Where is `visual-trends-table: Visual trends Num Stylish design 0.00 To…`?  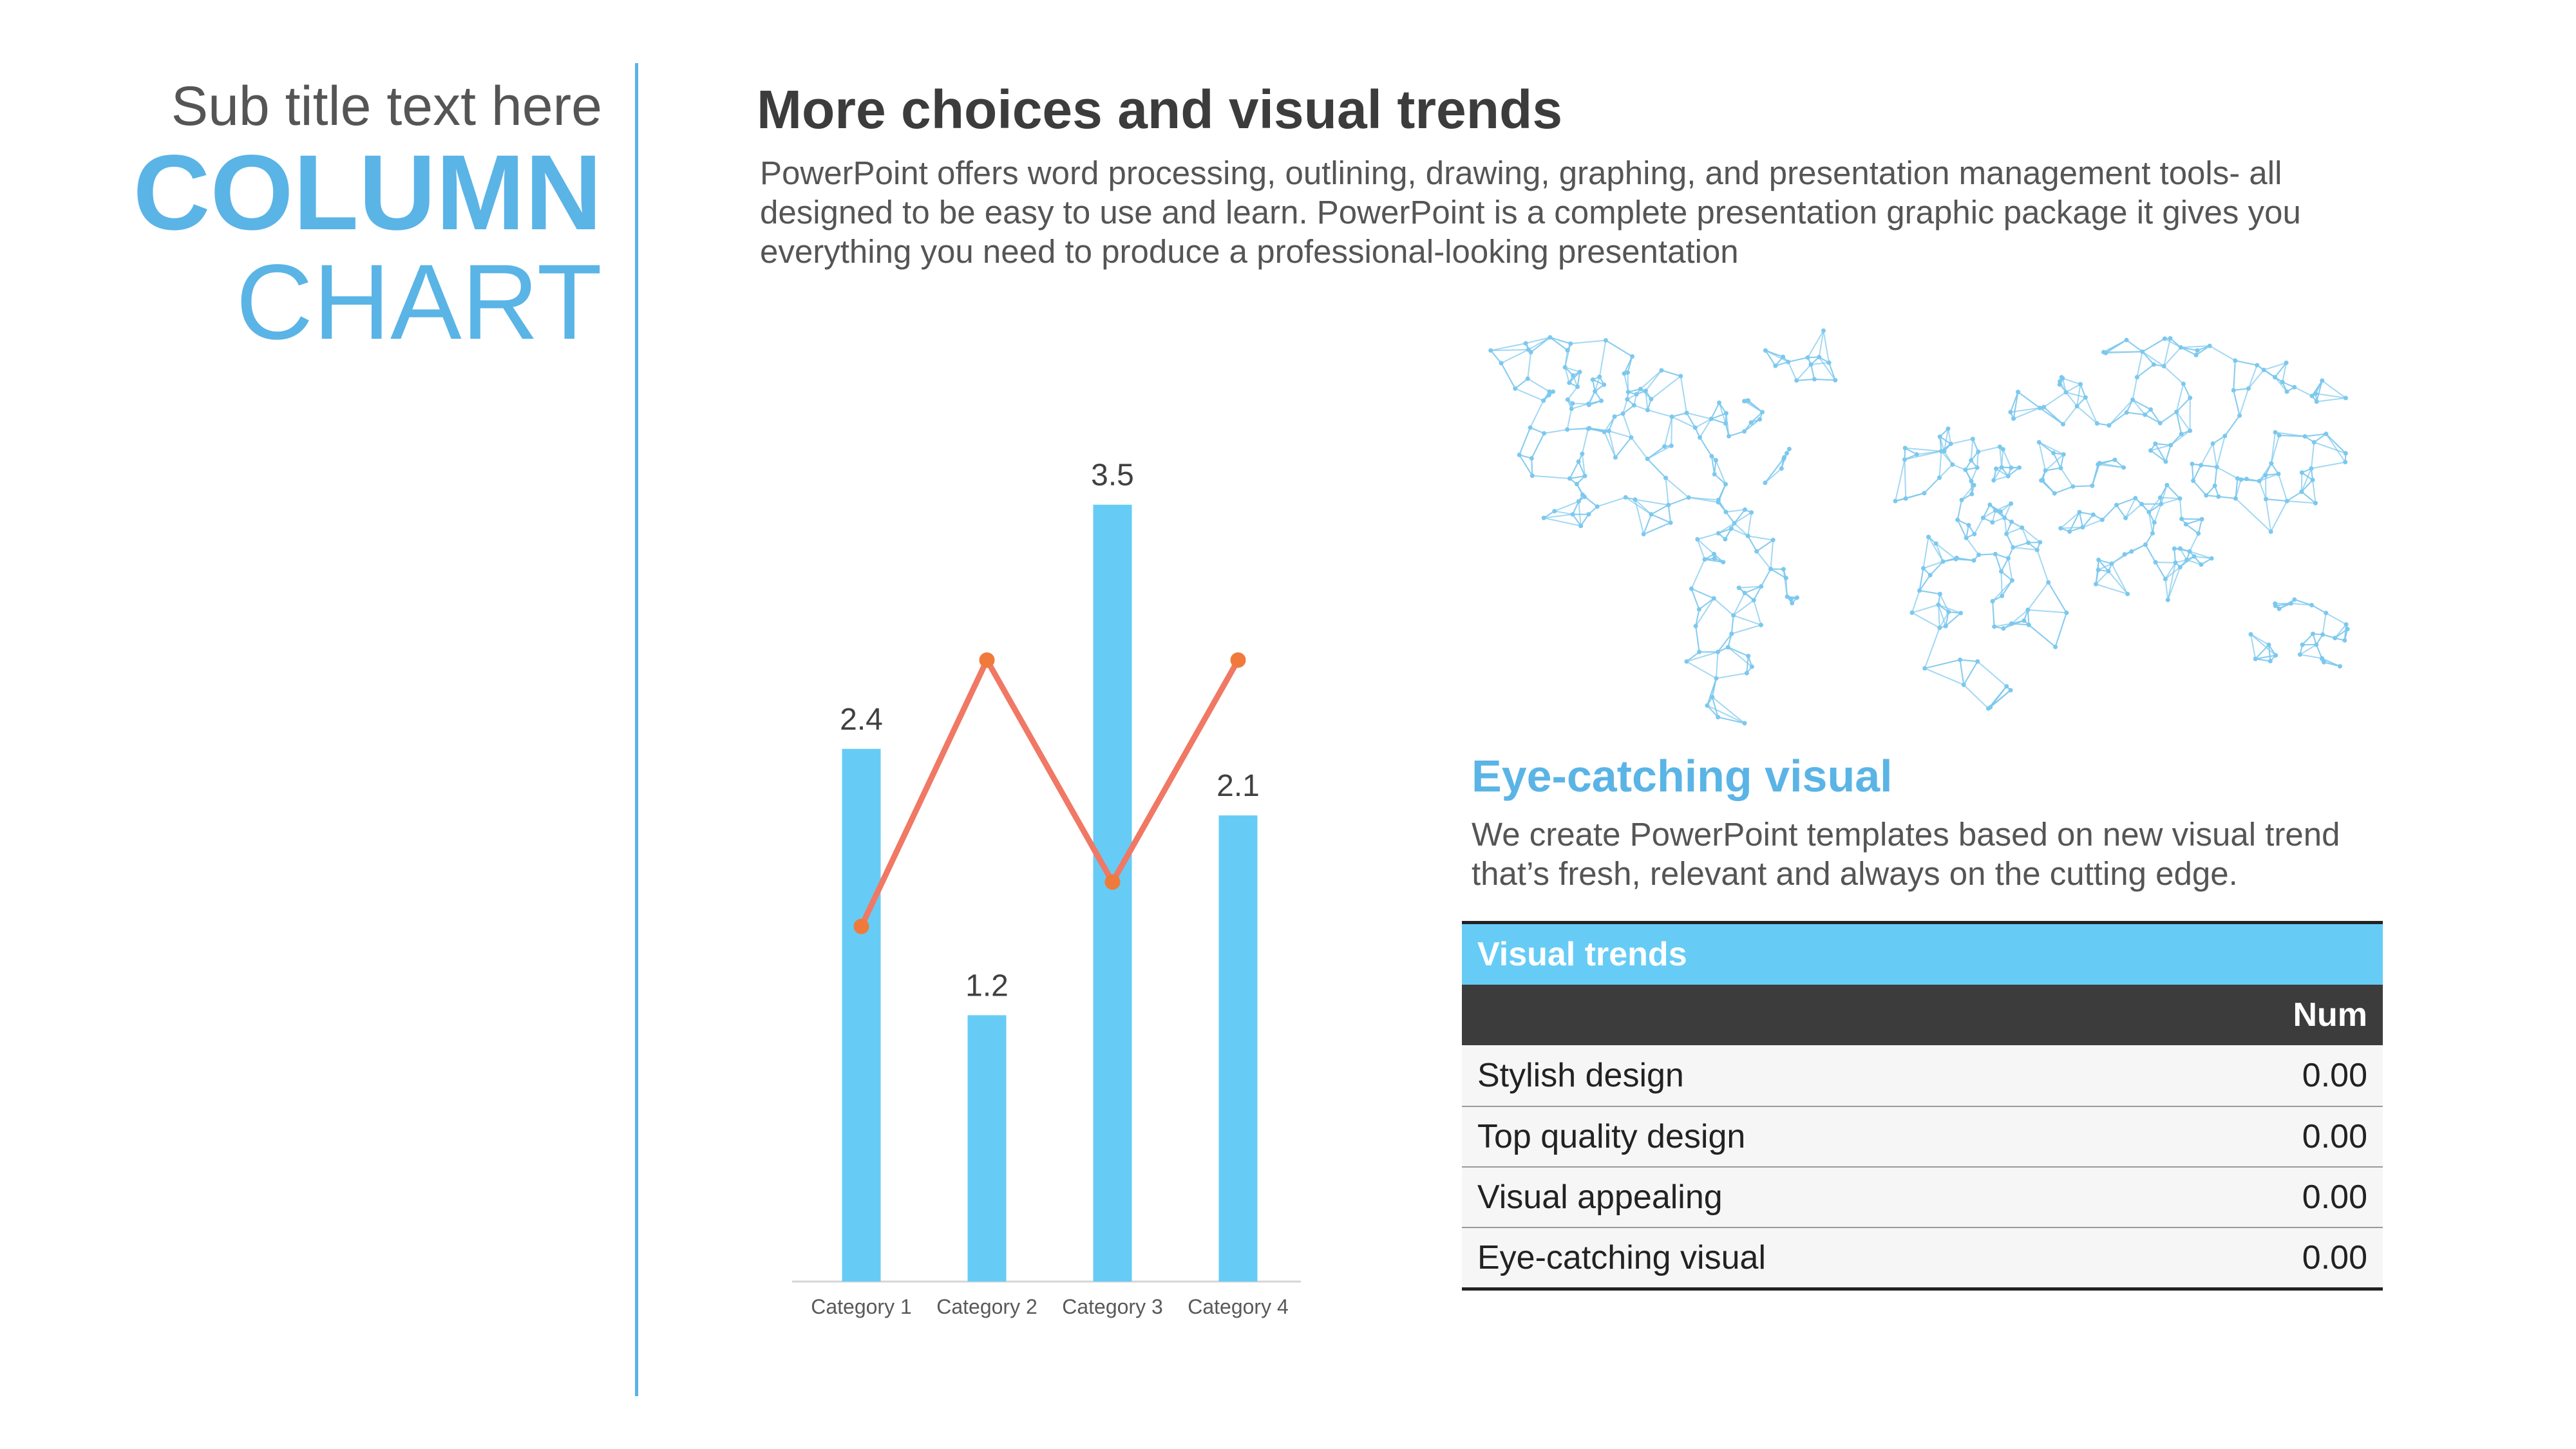 visual-trends-table: Visual trends Num Stylish design 0.00 To… is located at coordinates (1923, 1106).